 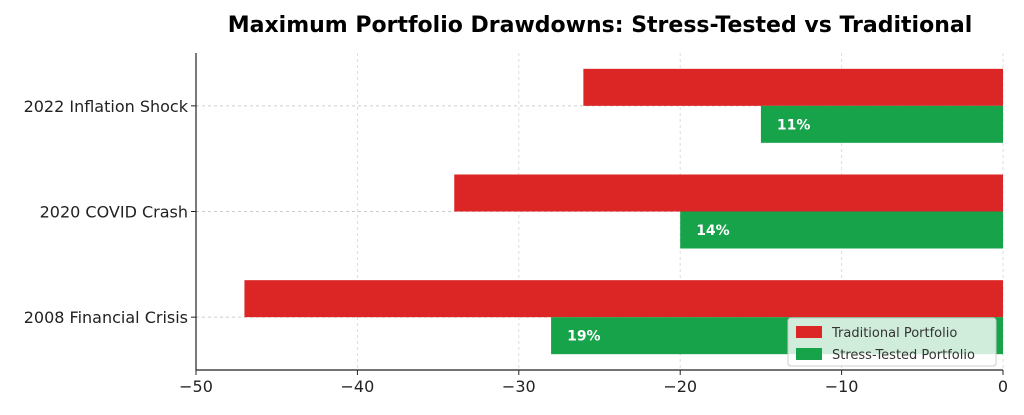 I want to click on traditional-portfolio-legend-swatch, so click(x=809, y=332).